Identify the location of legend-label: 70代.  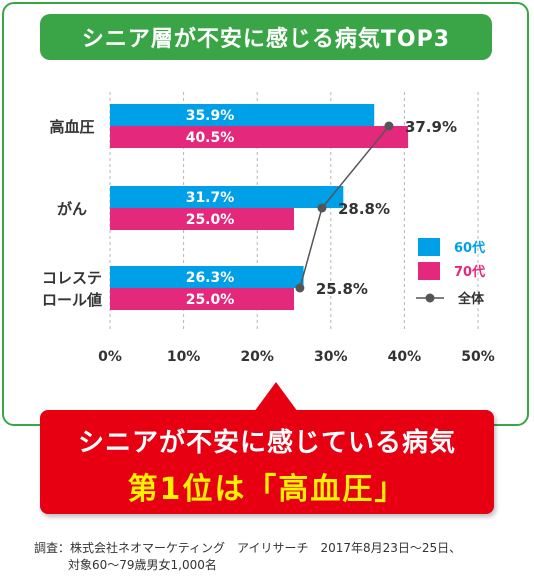
(469, 272).